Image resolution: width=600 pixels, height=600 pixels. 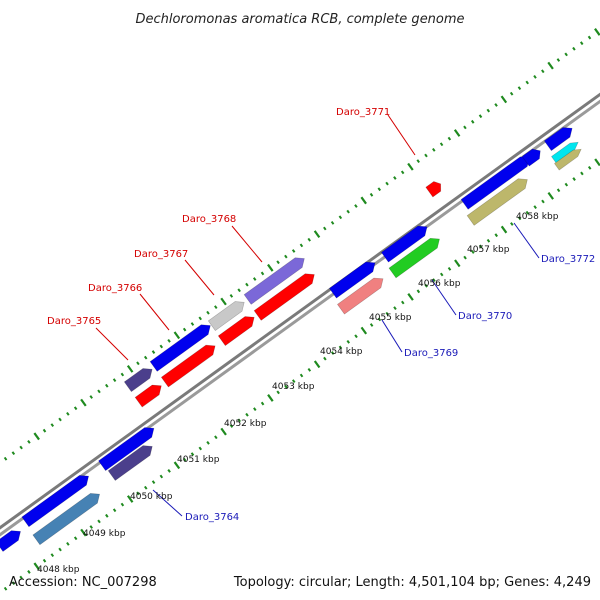 I want to click on gene-label-daro-3767: Daro_3767, so click(x=161, y=254).